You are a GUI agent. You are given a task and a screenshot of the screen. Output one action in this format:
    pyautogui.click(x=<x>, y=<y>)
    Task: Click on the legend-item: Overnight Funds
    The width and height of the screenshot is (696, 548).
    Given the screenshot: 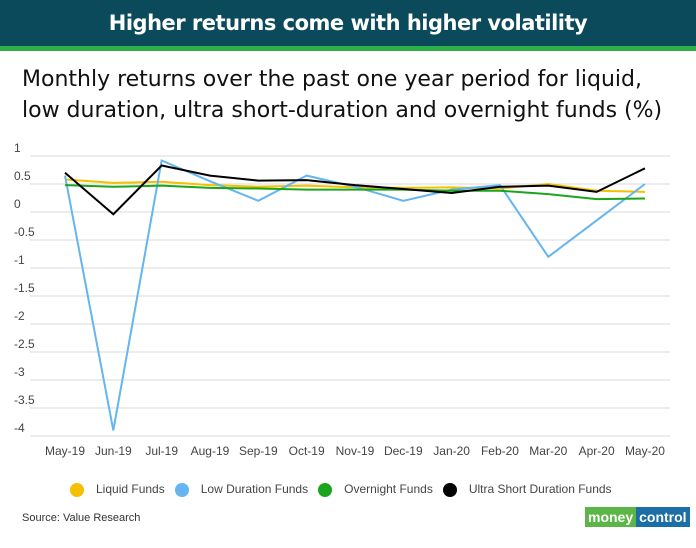 What is the action you would take?
    pyautogui.click(x=375, y=489)
    